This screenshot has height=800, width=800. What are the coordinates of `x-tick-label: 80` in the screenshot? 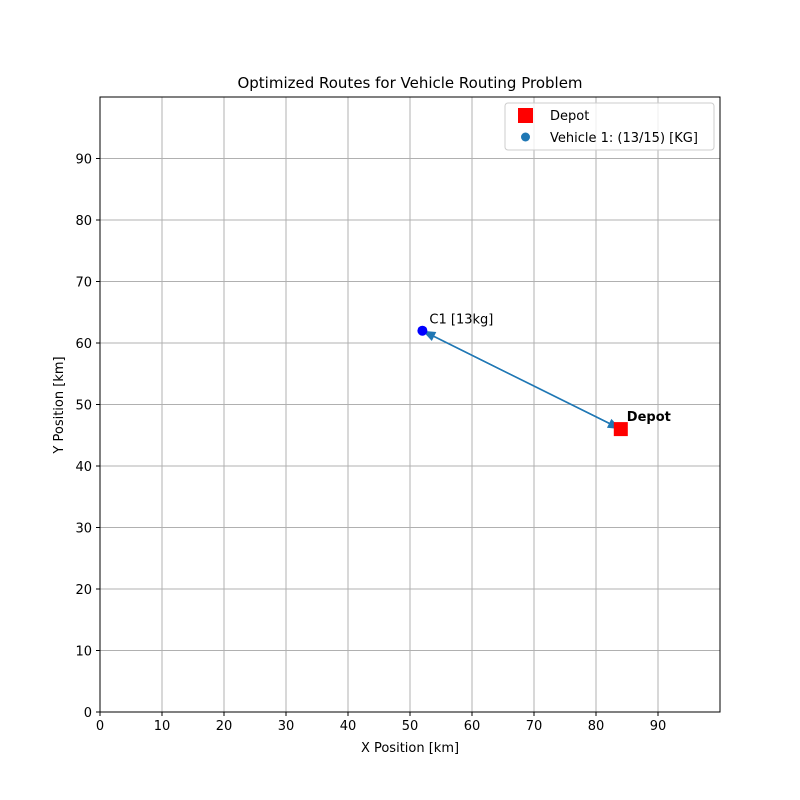 It's located at (596, 726).